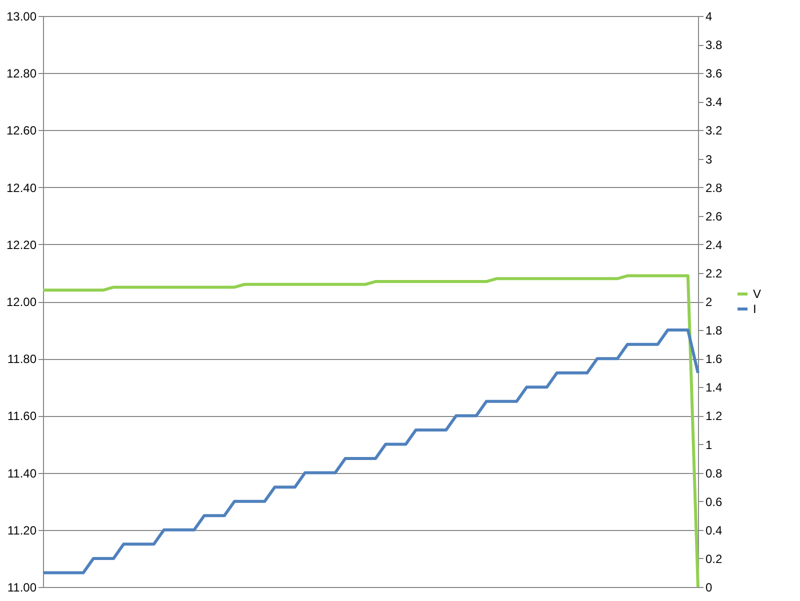 The height and width of the screenshot is (601, 800). What do you see at coordinates (22, 587) in the screenshot?
I see `y-tick-label: 11.00` at bounding box center [22, 587].